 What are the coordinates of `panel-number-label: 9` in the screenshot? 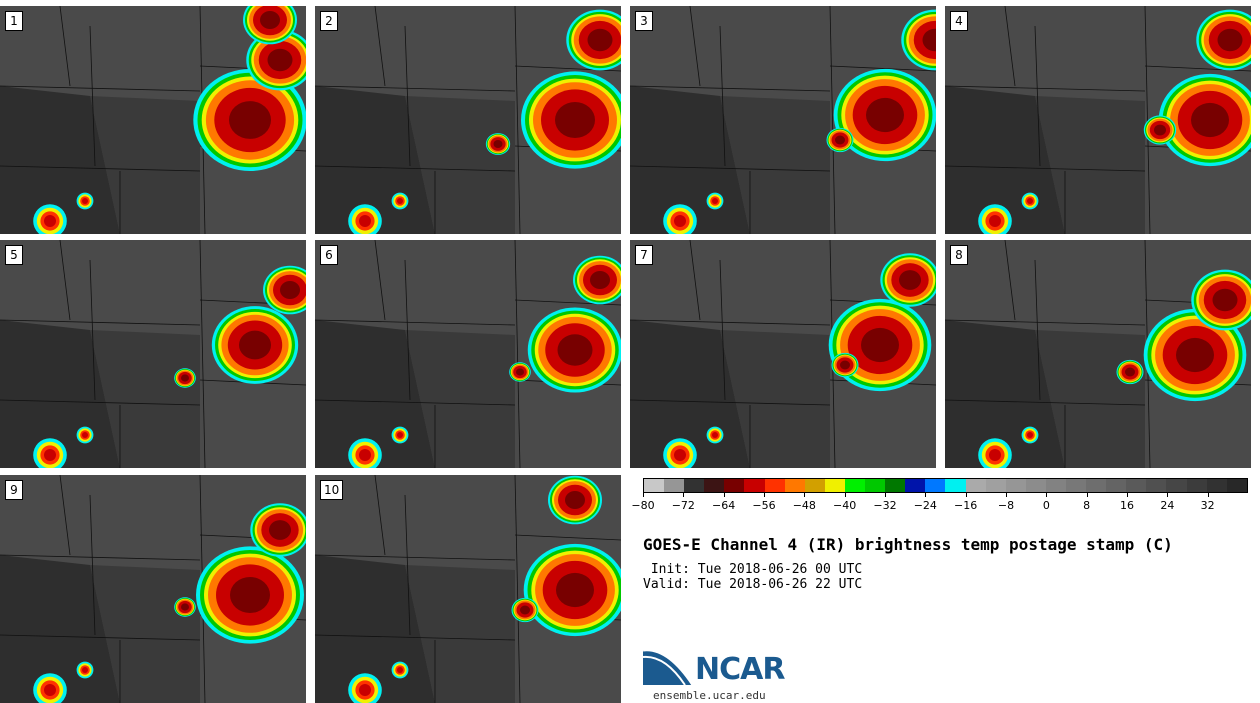 It's located at (14, 490).